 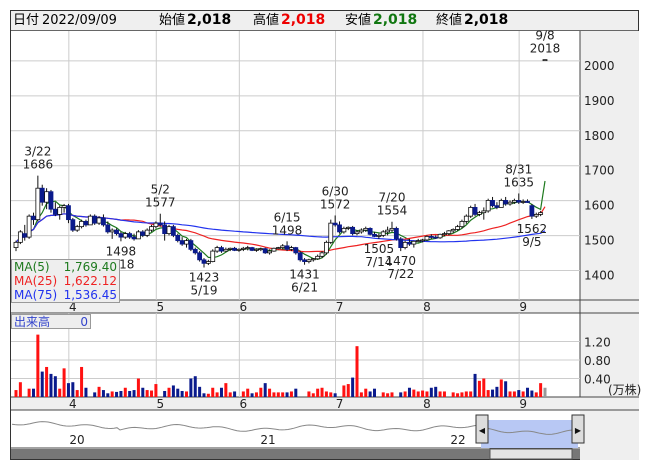 I want to click on low-label: 安値, so click(x=358, y=20).